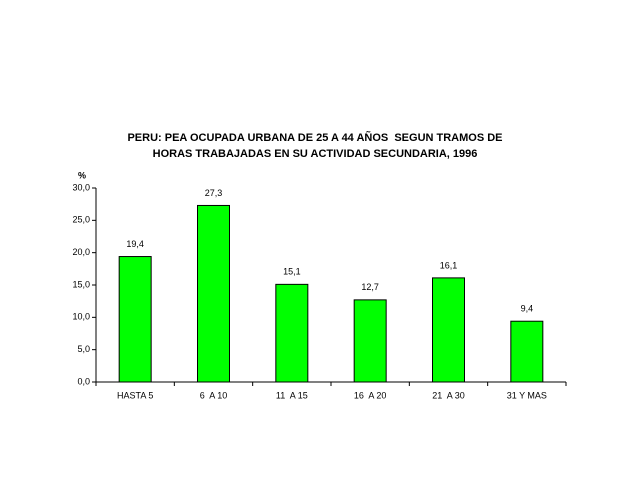  I want to click on data-label: 27,3, so click(214, 193).